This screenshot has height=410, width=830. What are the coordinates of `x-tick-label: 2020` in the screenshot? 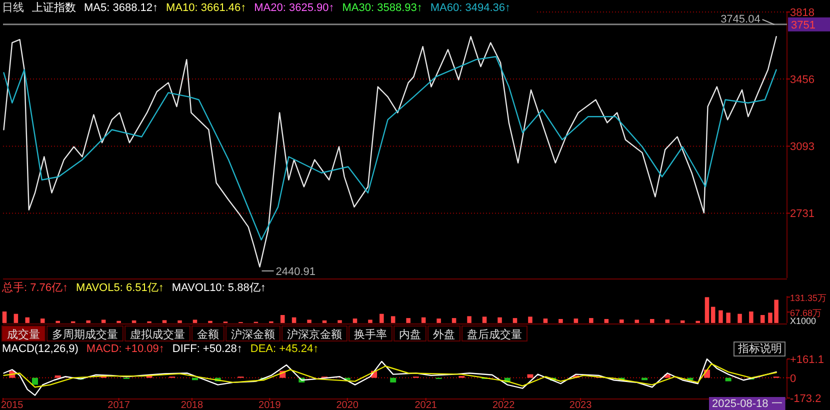 It's located at (347, 405).